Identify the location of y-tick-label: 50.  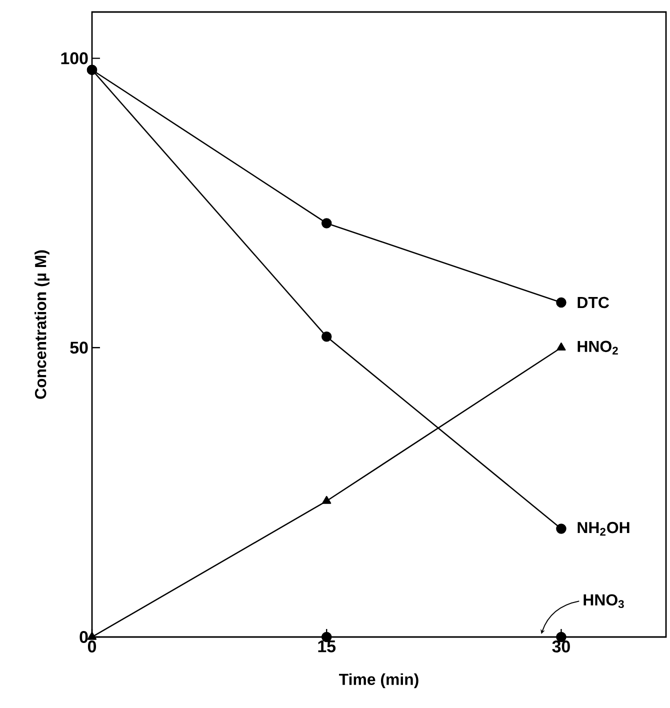
(79, 348).